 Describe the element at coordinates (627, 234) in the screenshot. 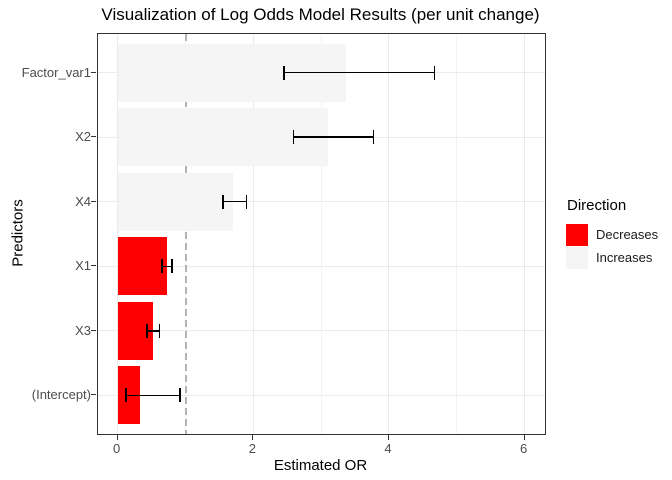

I see `legend-label: Decreases` at that location.